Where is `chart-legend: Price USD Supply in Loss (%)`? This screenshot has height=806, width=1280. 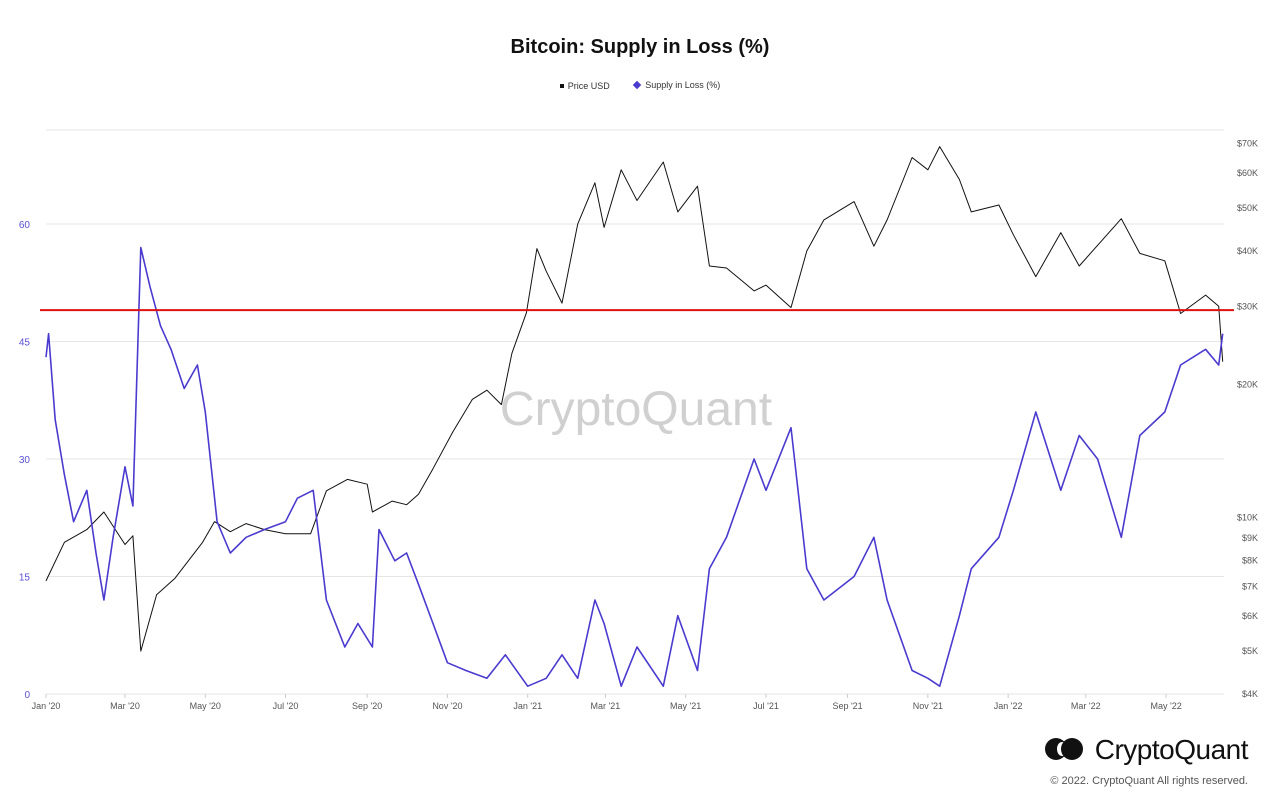
chart-legend: Price USD Supply in Loss (%) is located at coordinates (640, 85).